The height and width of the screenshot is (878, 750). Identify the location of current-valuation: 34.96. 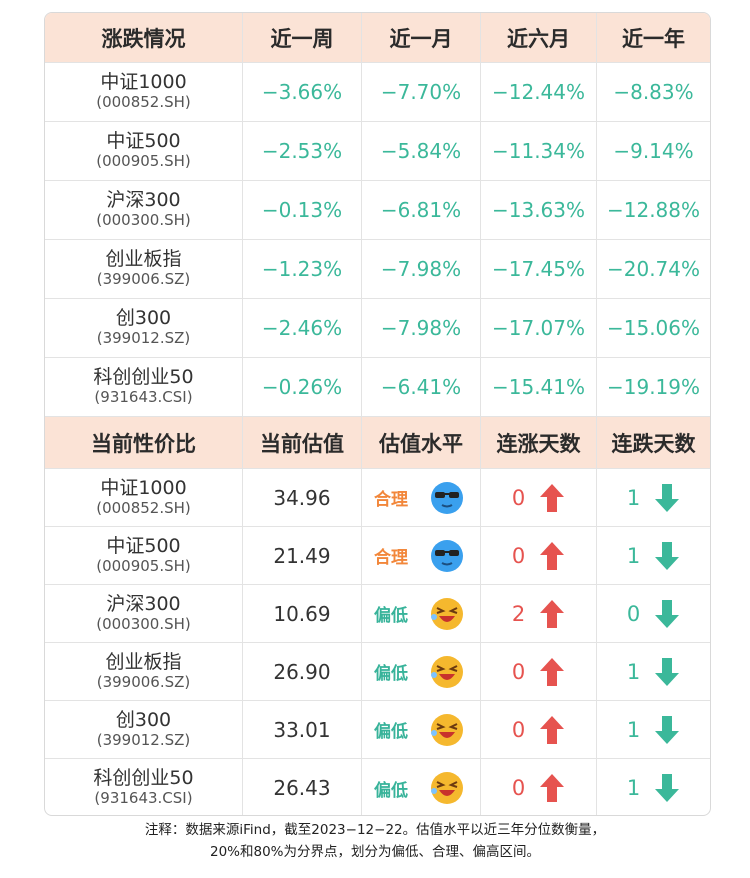
(302, 498).